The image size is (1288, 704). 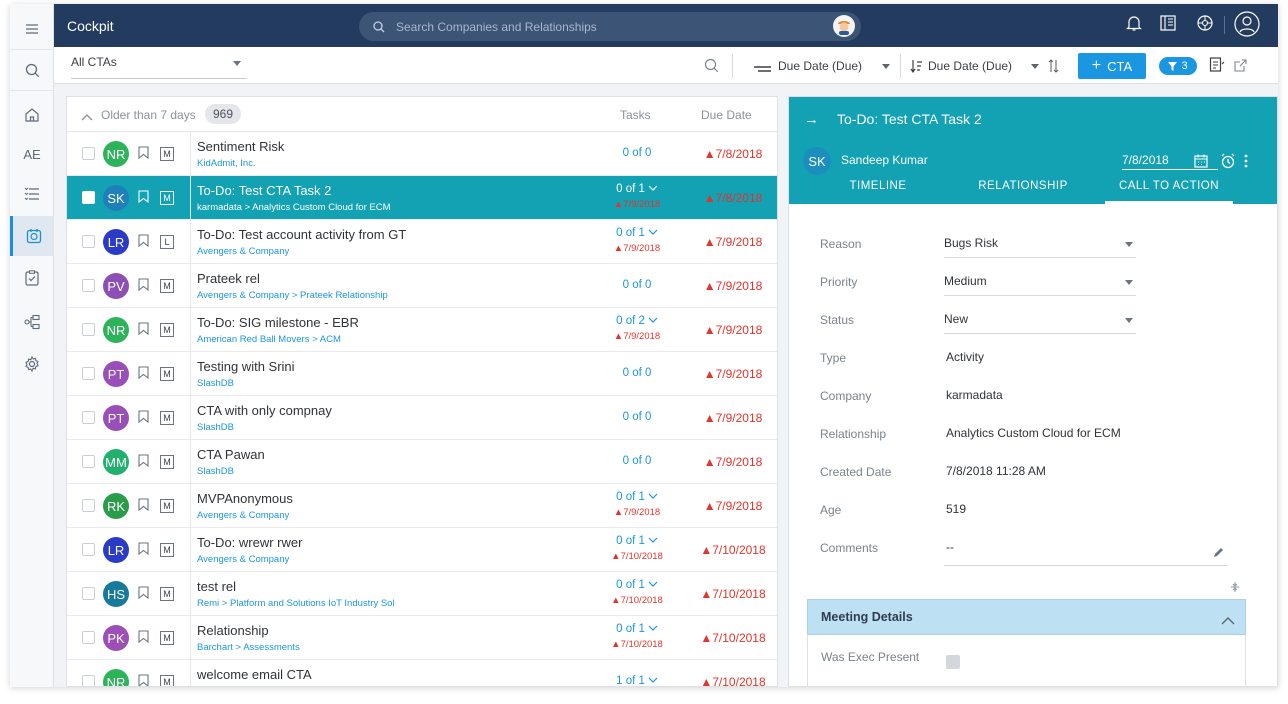 I want to click on active-filters-badge: 3, so click(x=1178, y=66).